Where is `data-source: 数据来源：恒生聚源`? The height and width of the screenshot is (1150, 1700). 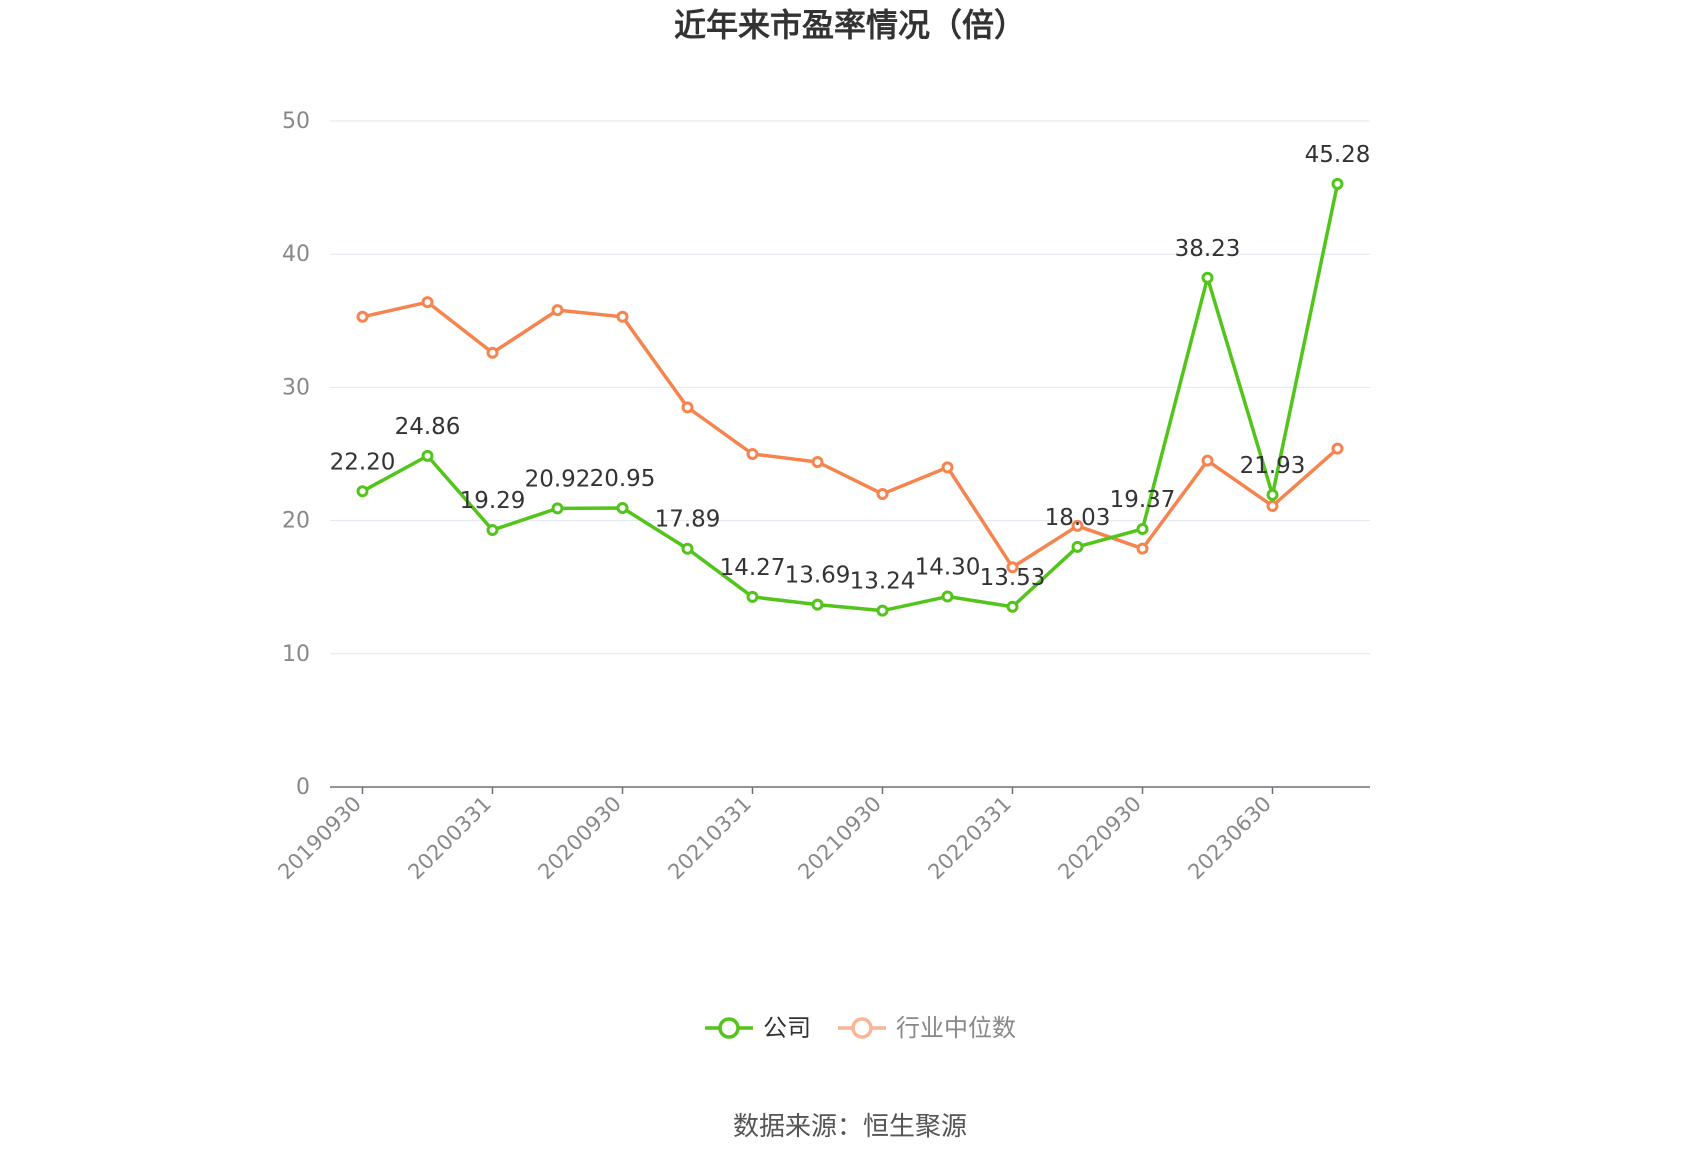 data-source: 数据来源：恒生聚源 is located at coordinates (850, 1127).